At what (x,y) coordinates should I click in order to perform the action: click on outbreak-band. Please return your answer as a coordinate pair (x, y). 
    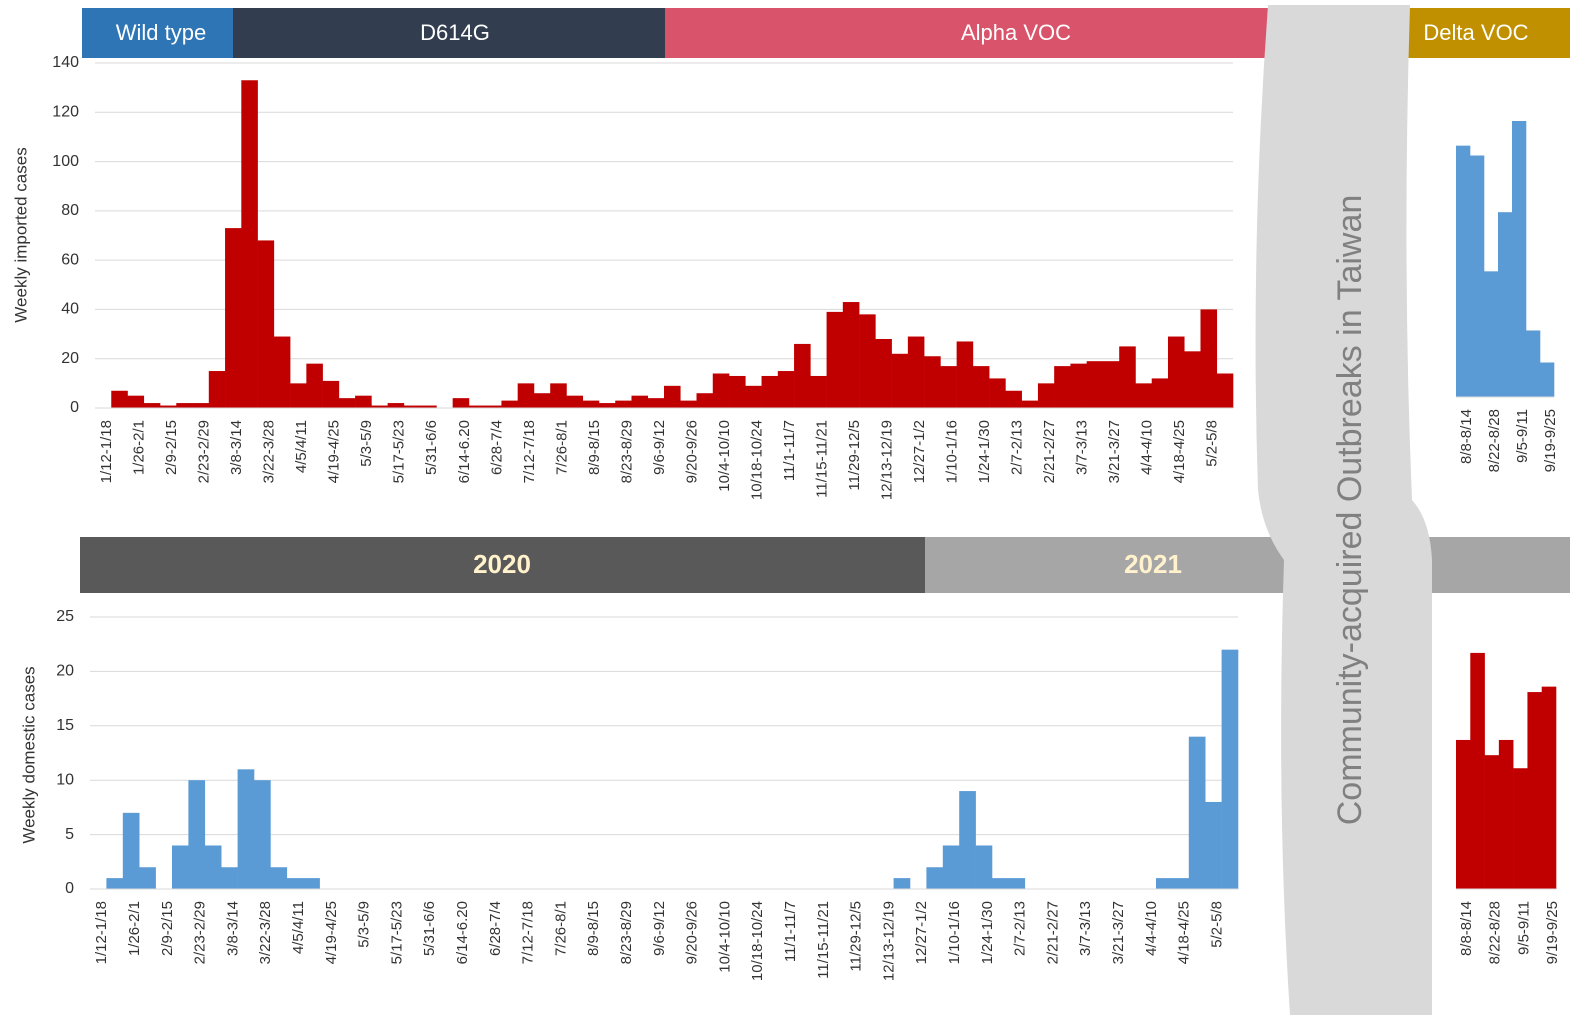
    Looking at the image, I should click on (1343, 510).